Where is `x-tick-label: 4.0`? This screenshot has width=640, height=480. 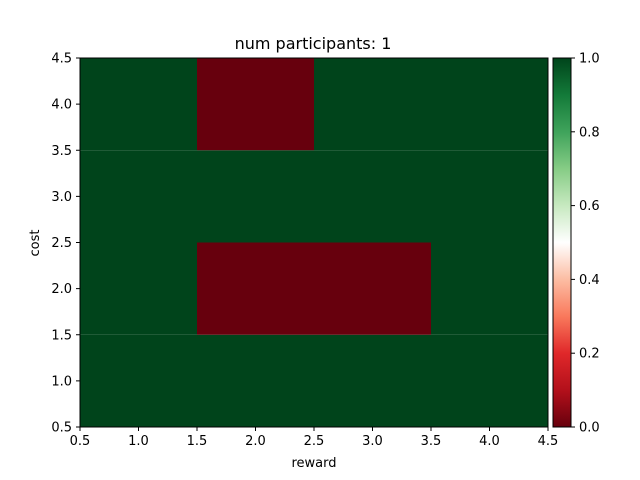
x-tick-label: 4.0 is located at coordinates (489, 441).